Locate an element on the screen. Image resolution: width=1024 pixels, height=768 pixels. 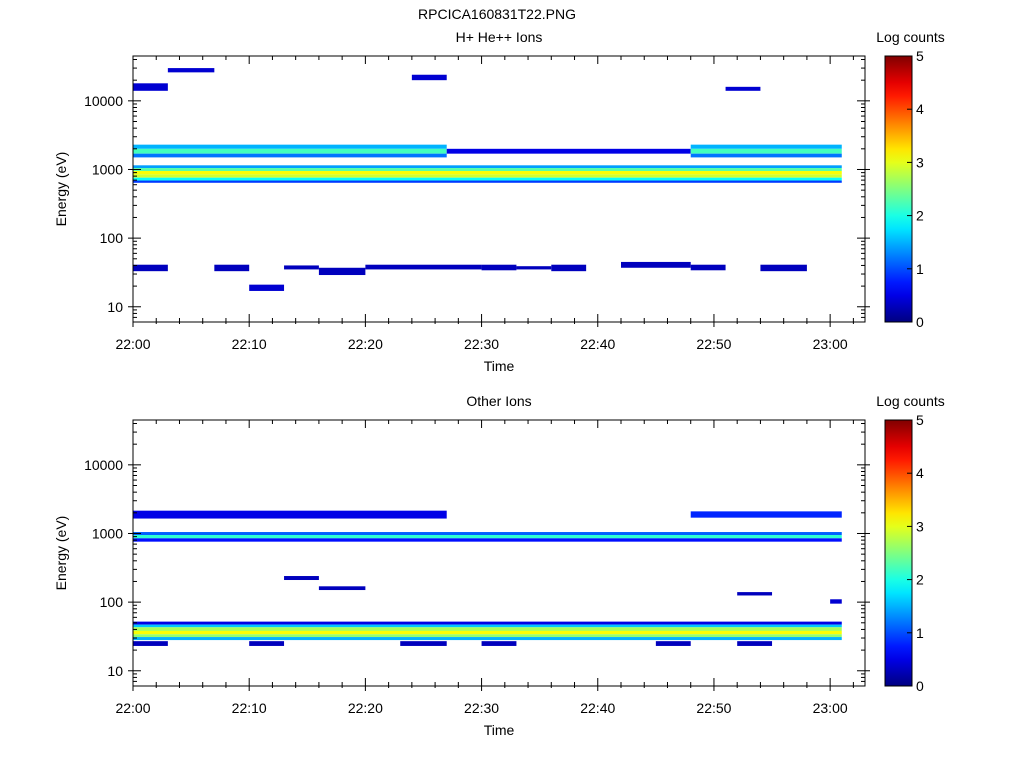
figure-title: RPCICA160831T22.PNG is located at coordinates (497, 14).